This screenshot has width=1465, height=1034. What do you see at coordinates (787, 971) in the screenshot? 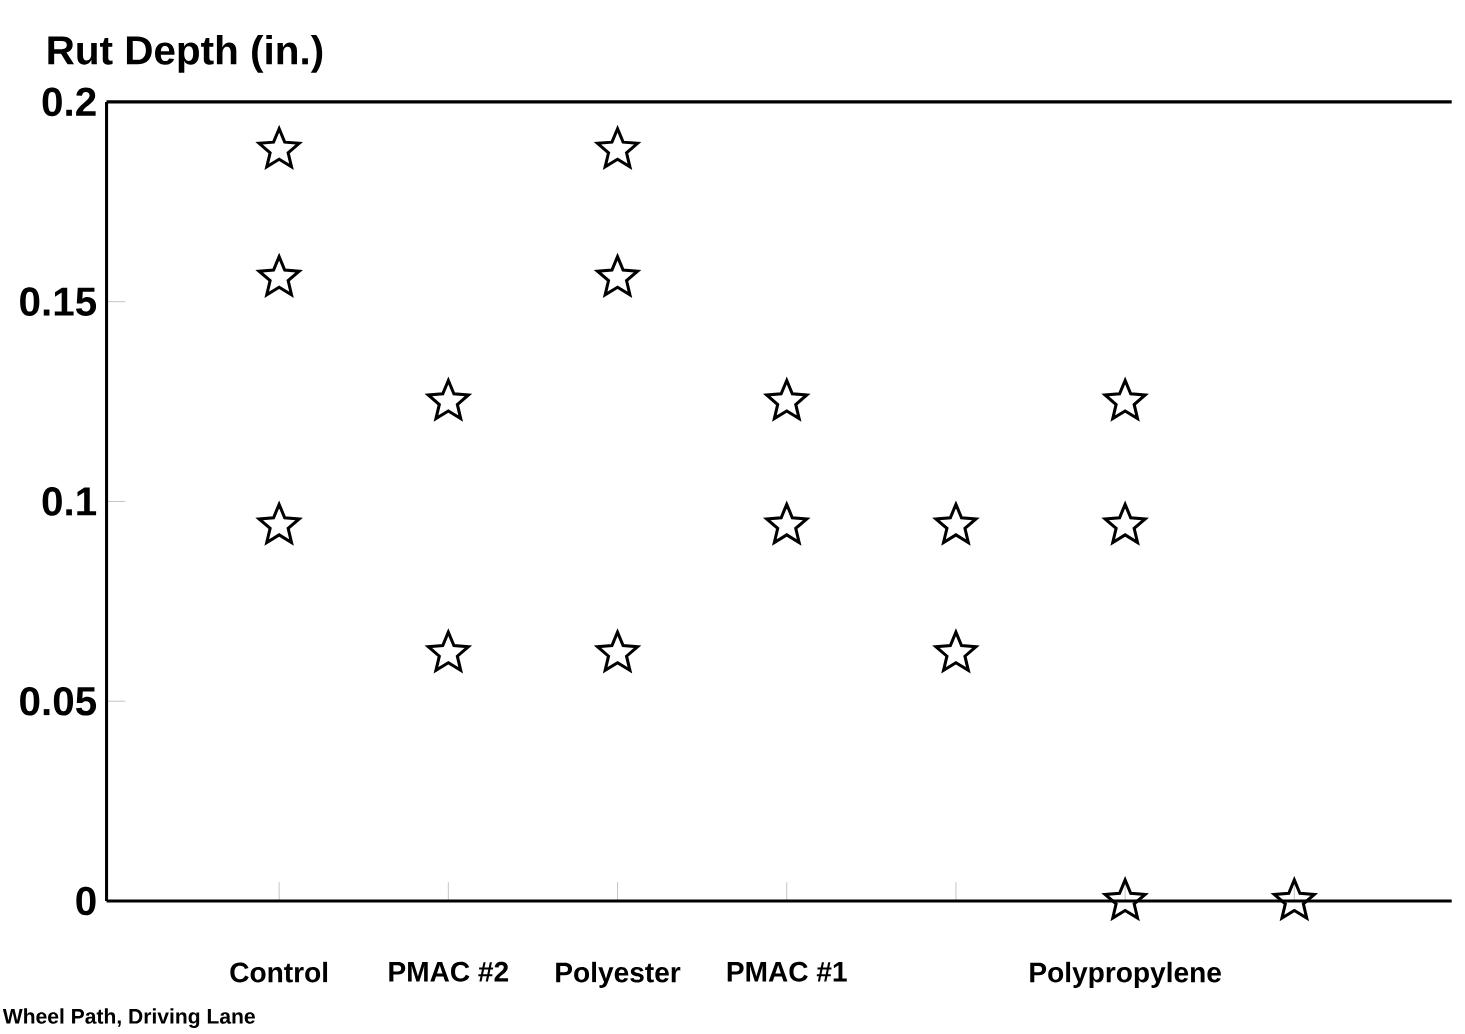
I see `x-tick-label: PMAC #1` at bounding box center [787, 971].